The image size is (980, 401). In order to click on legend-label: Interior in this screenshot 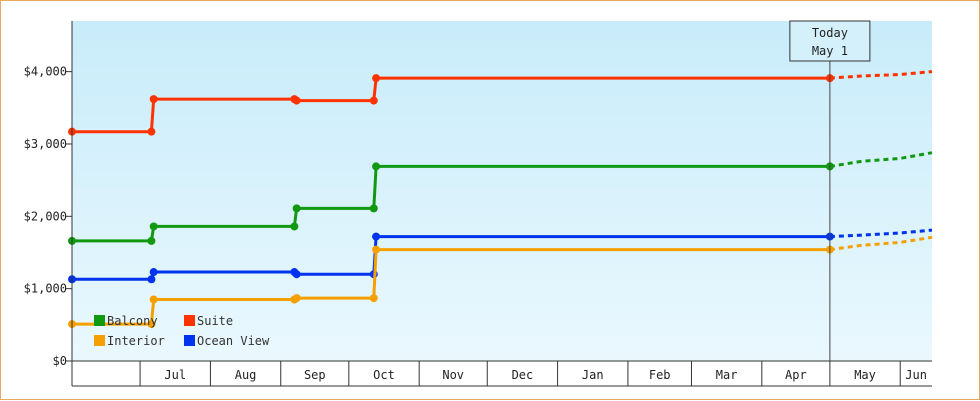, I will do `click(136, 341)`.